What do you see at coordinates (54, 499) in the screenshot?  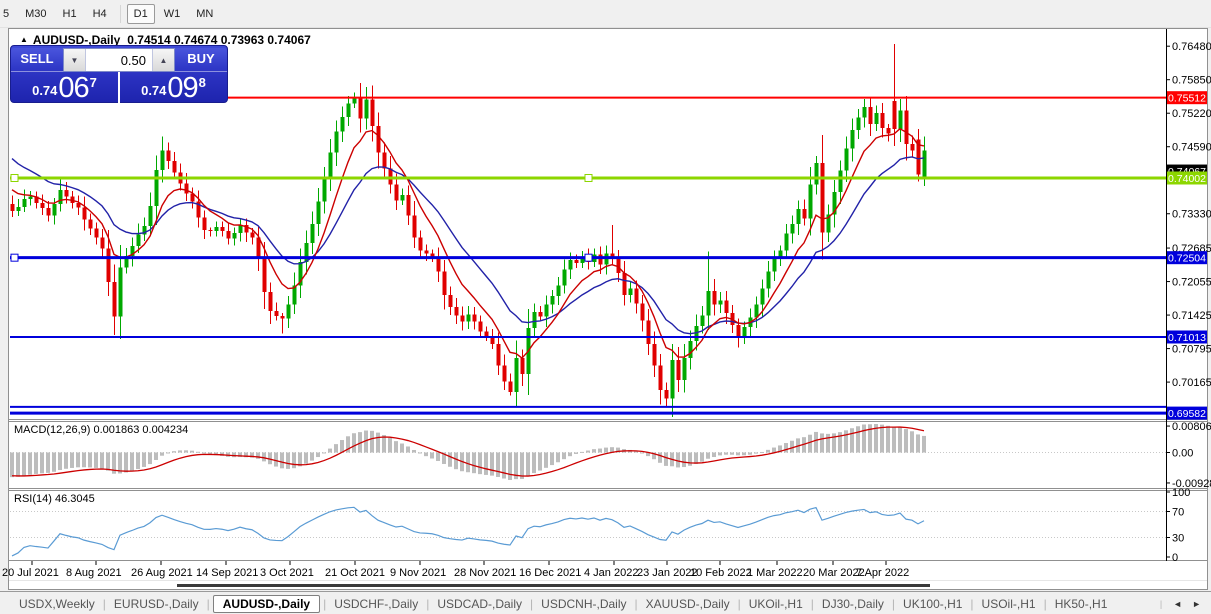 I see `rsi-label: RSI(14) 46.3045` at bounding box center [54, 499].